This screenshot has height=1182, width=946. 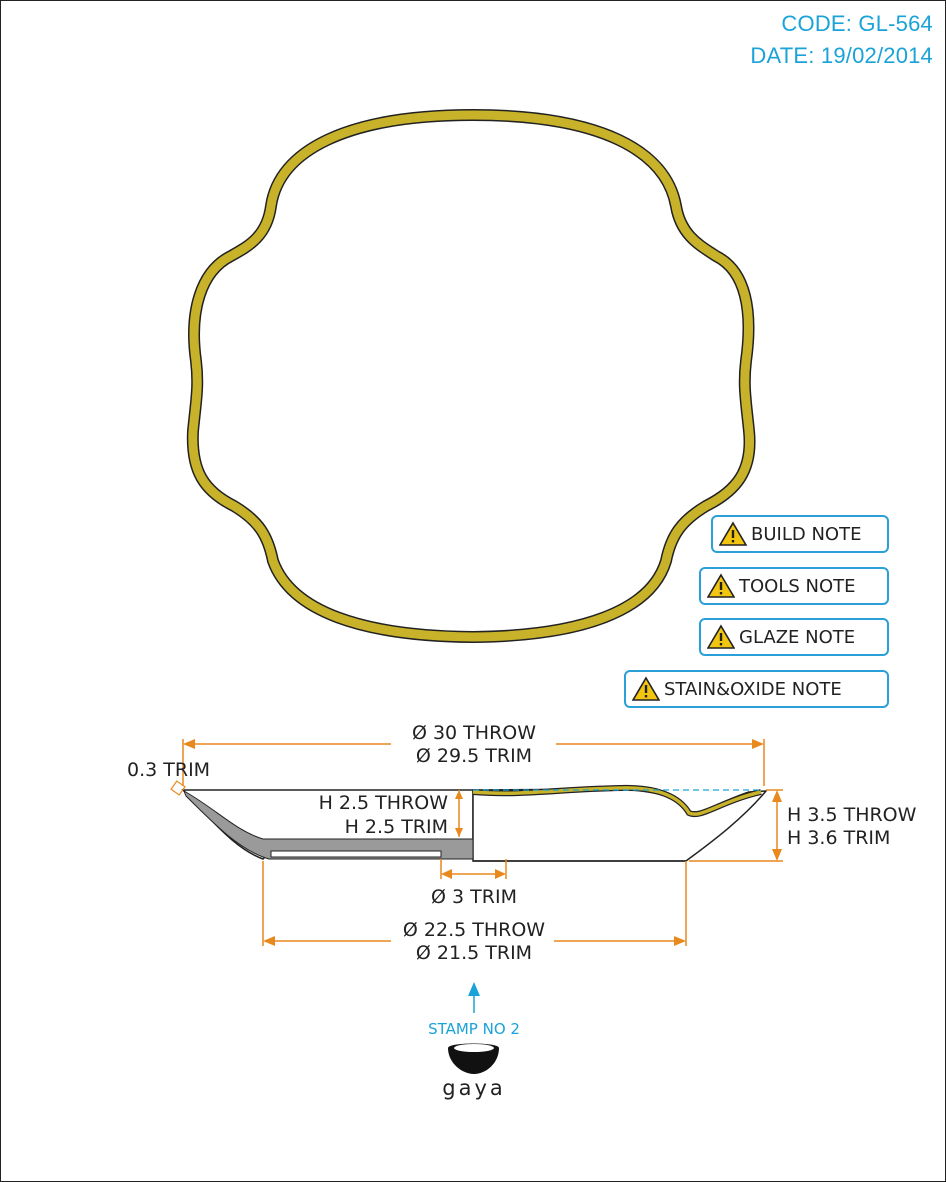 What do you see at coordinates (474, 756) in the screenshot?
I see `diameter-trim-label: Ø 29.5 TRIM` at bounding box center [474, 756].